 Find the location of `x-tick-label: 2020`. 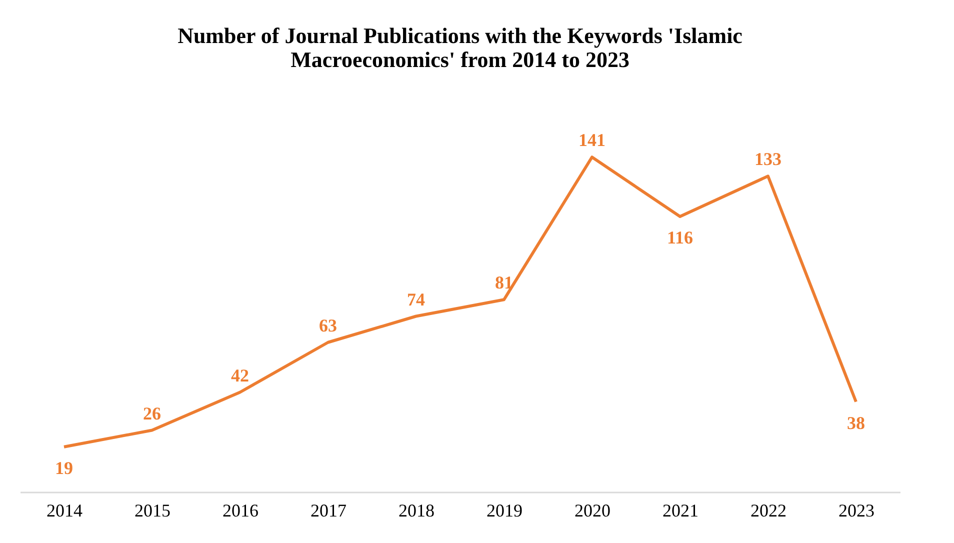

x-tick-label: 2020 is located at coordinates (592, 510).